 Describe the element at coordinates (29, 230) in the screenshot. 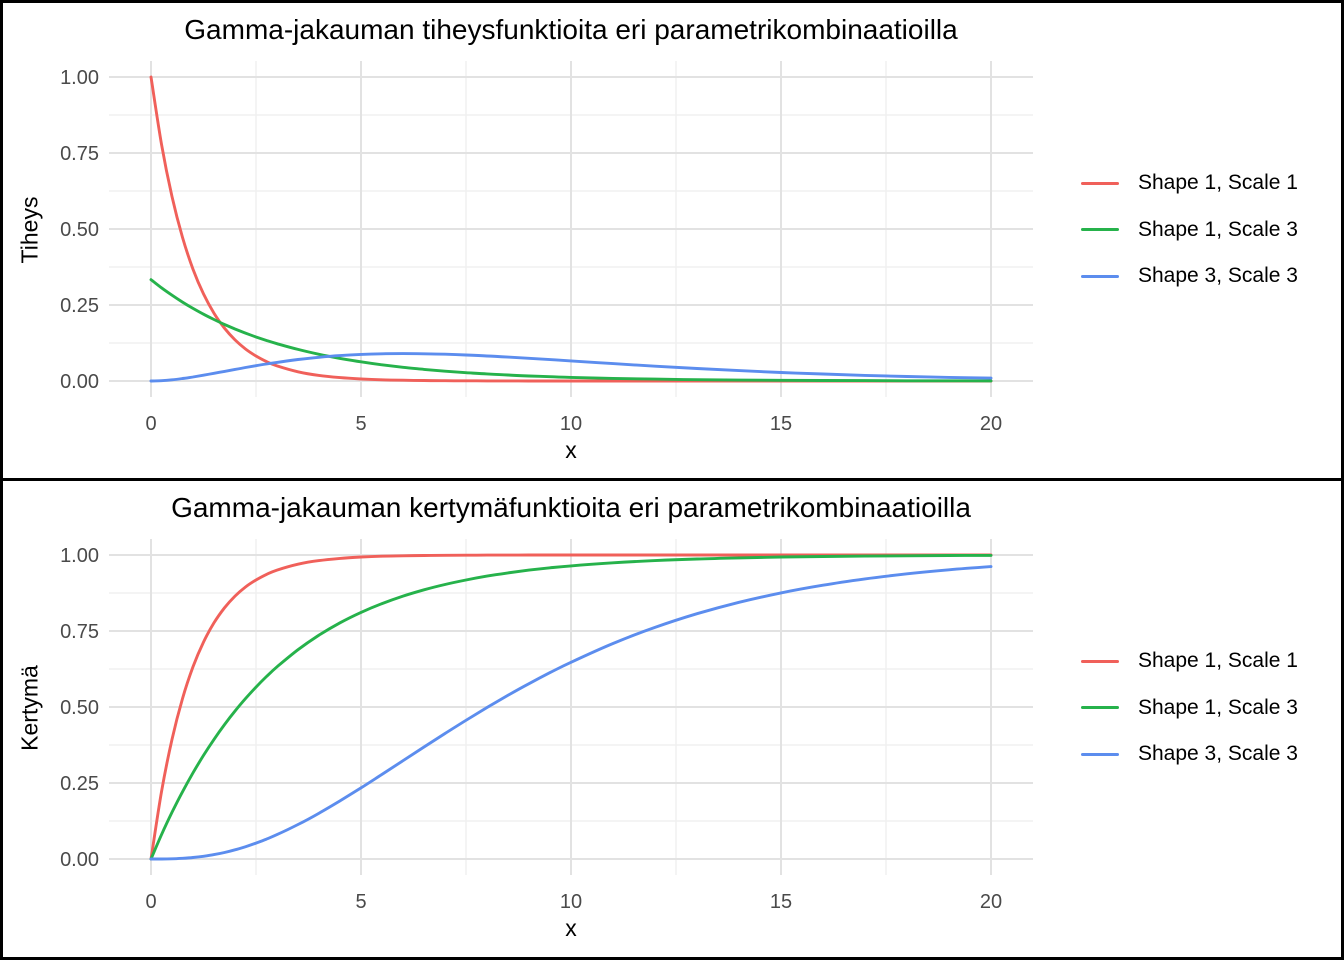

I see `density-y-axis-title: Tiheys` at that location.